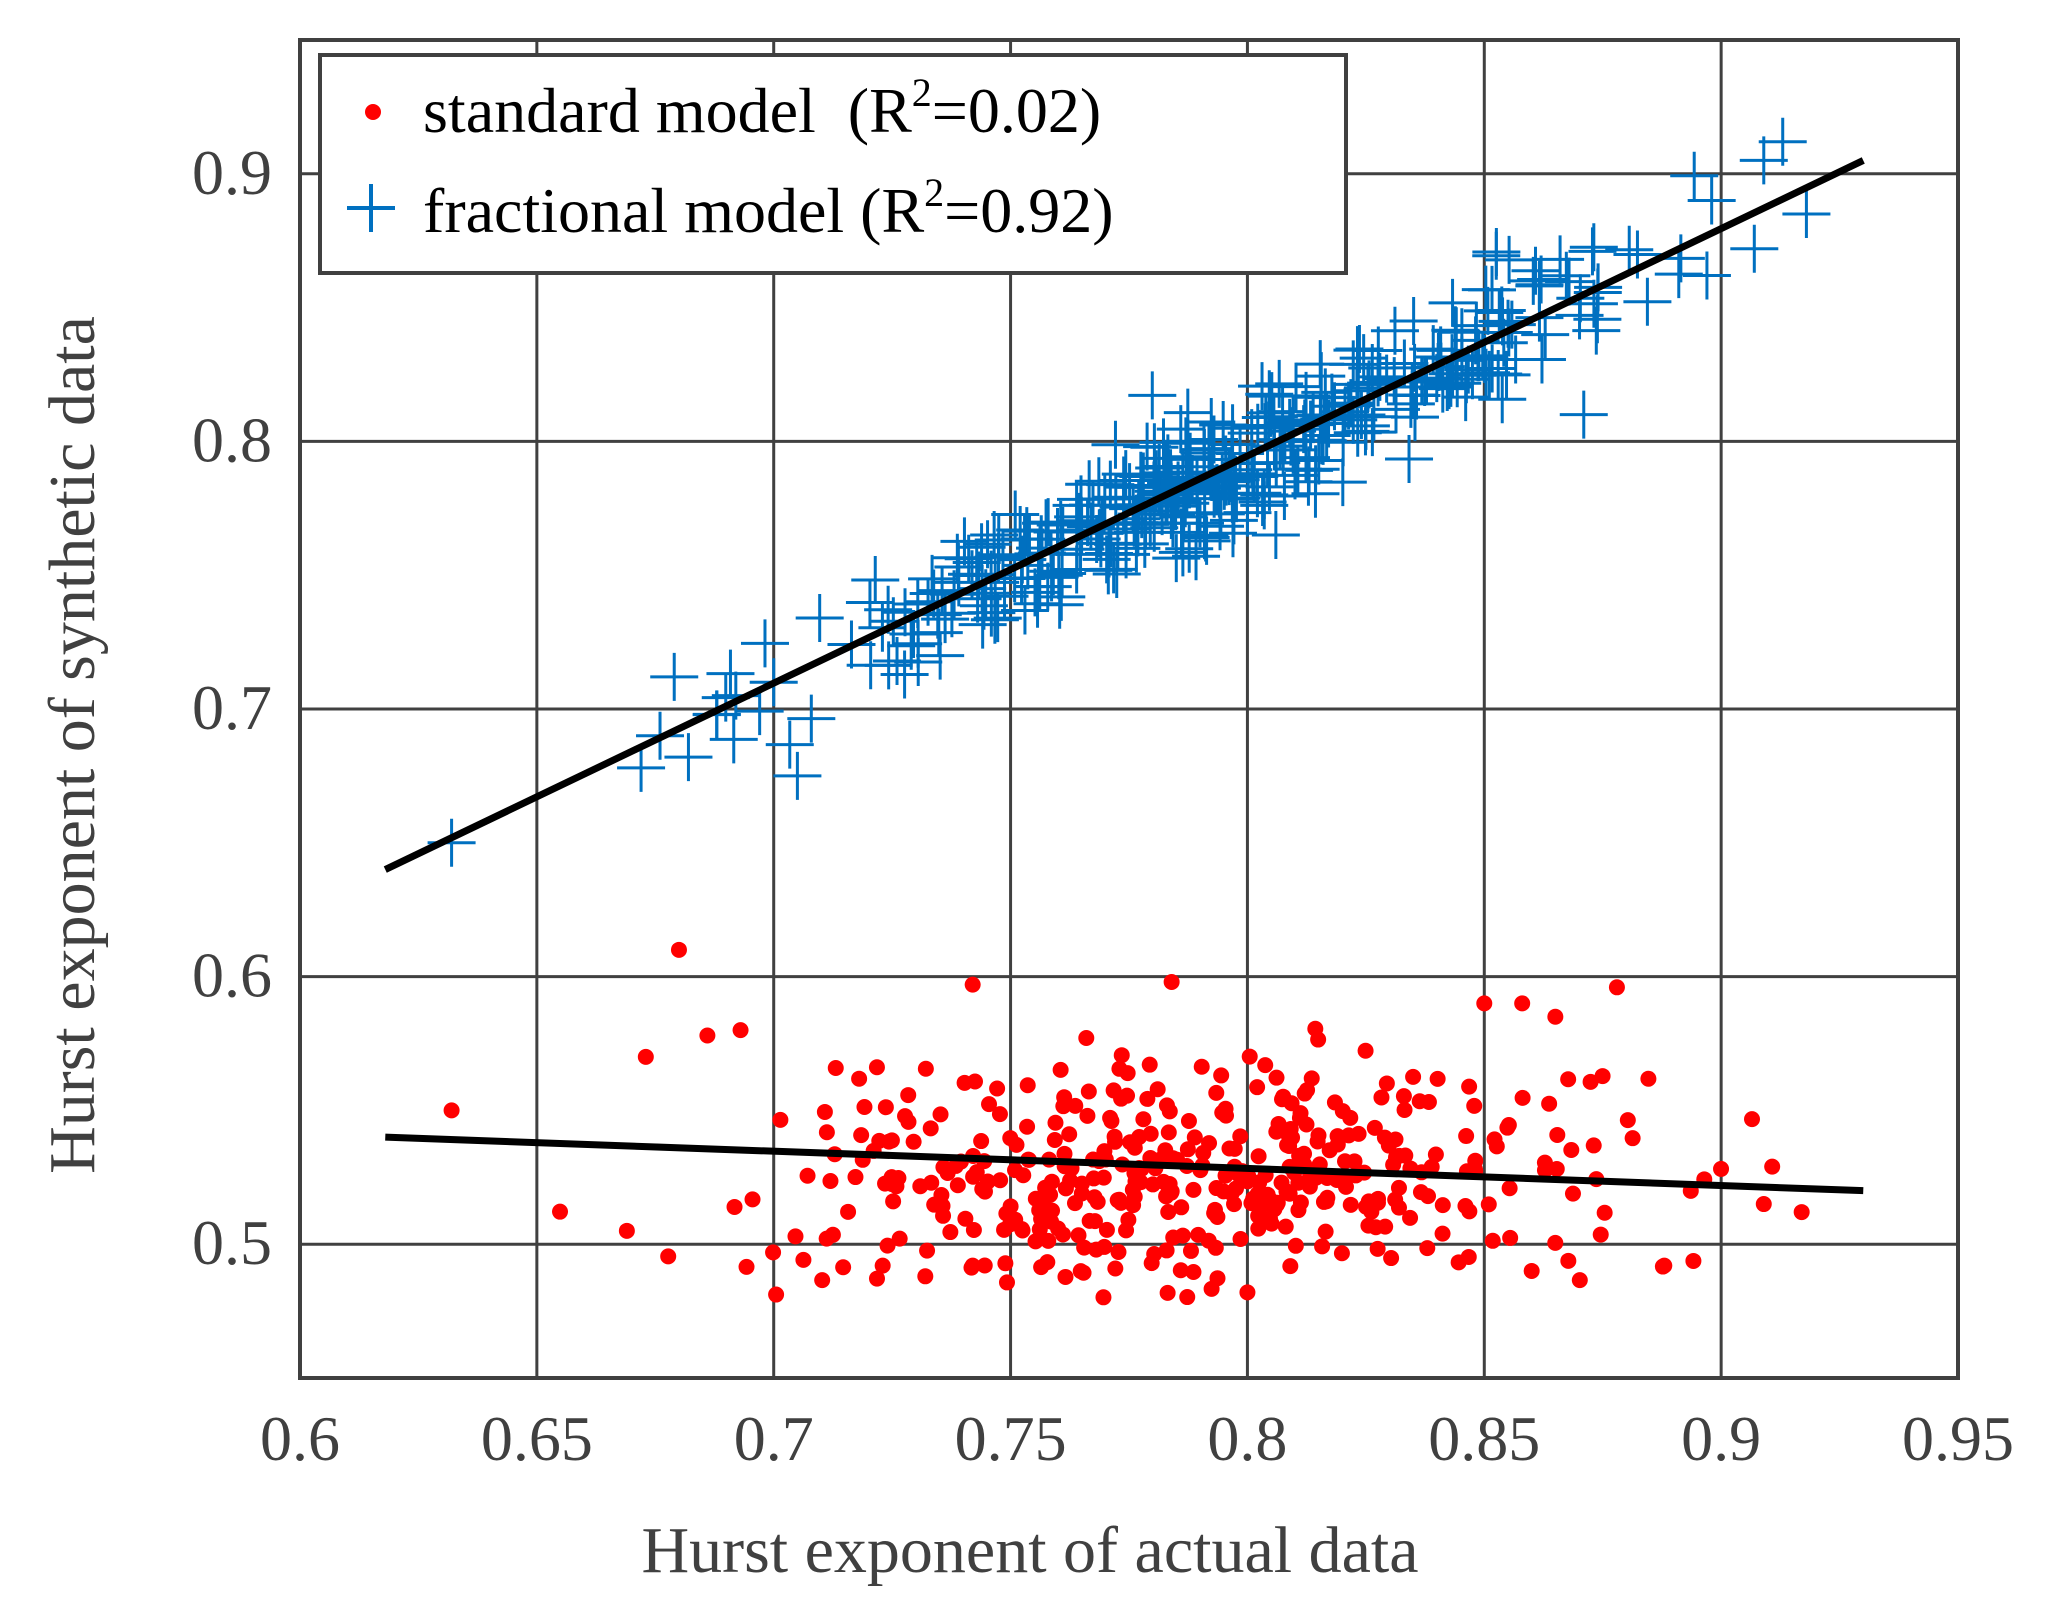 The image size is (2048, 1609). Describe the element at coordinates (300, 1438) in the screenshot. I see `x-tick-label: 0.6` at that location.